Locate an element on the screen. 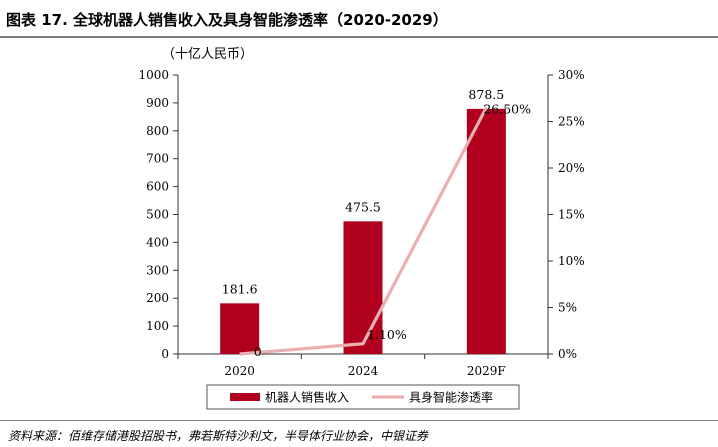 The width and height of the screenshot is (718, 447). y-right-tick-label: 10% is located at coordinates (571, 261).